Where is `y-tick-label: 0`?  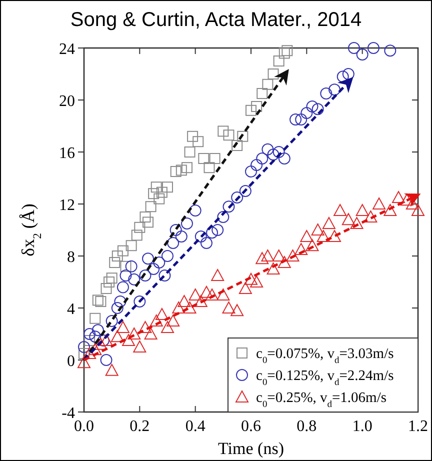
y-tick-label: 0 is located at coordinates (71, 361).